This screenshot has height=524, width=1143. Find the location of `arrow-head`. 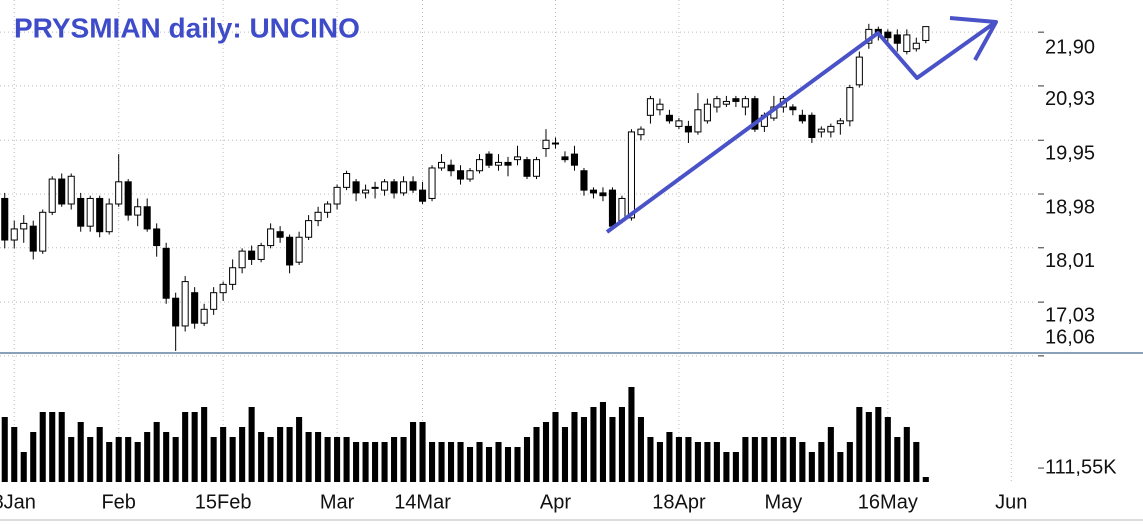

arrow-head is located at coordinates (973, 38).